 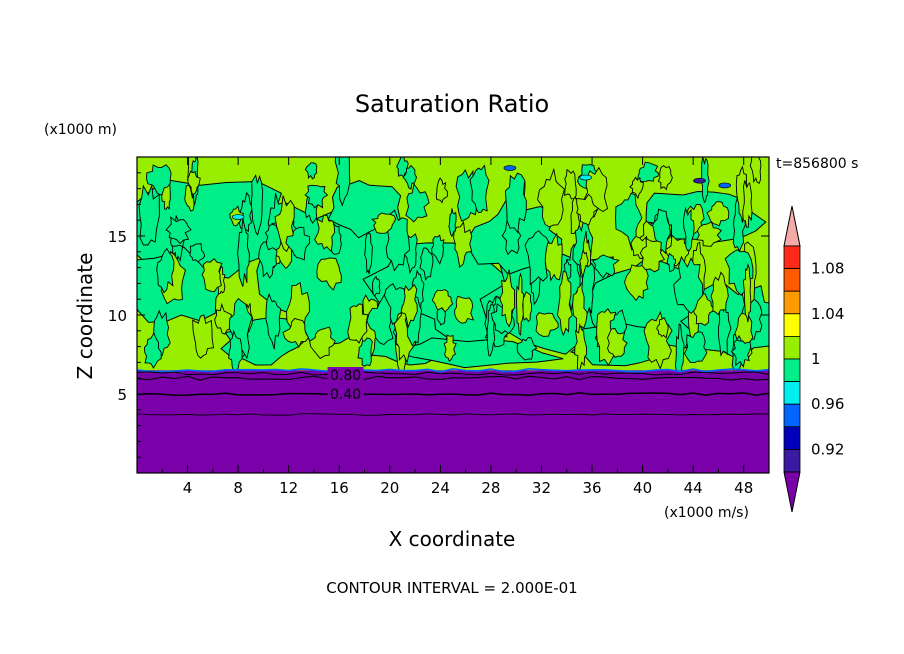 What do you see at coordinates (827, 269) in the screenshot?
I see `colorbar-label: 1.08` at bounding box center [827, 269].